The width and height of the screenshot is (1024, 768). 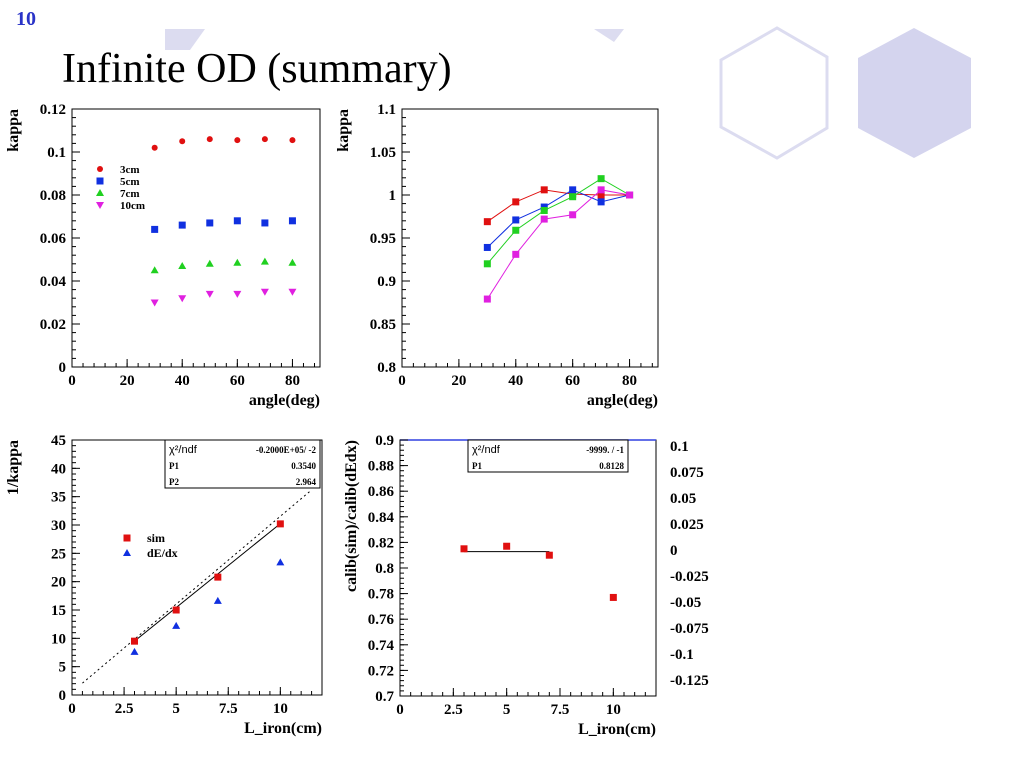 I want to click on stats-chi2-value: -0.2000E+05/ -2, so click(x=286, y=450).